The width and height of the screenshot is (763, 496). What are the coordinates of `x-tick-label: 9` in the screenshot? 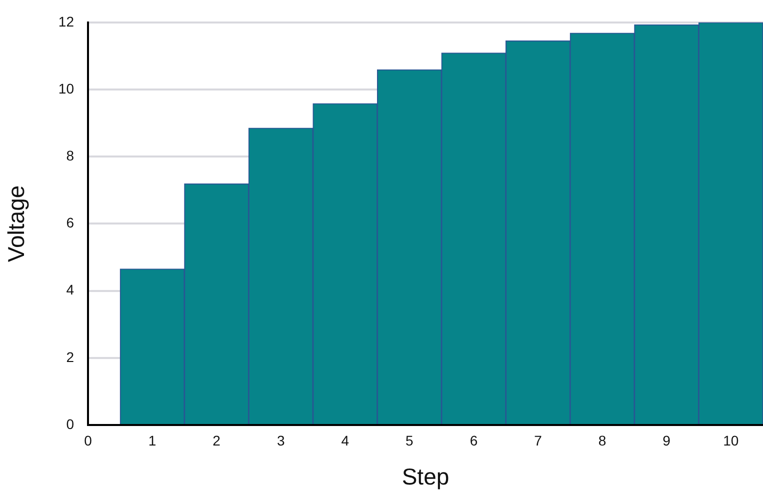 It's located at (666, 440).